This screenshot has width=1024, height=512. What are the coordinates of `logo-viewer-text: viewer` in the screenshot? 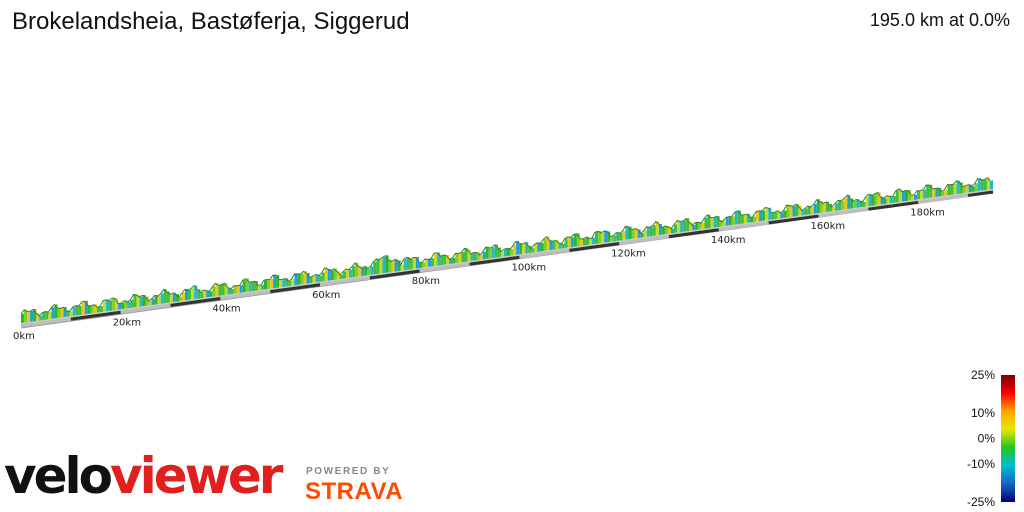 It's located at (196, 476).